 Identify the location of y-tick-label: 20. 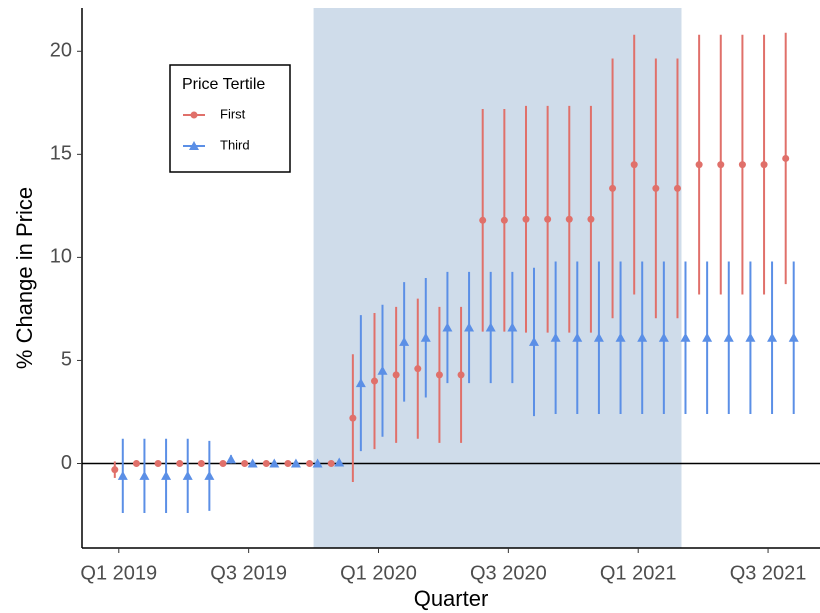
(61, 51).